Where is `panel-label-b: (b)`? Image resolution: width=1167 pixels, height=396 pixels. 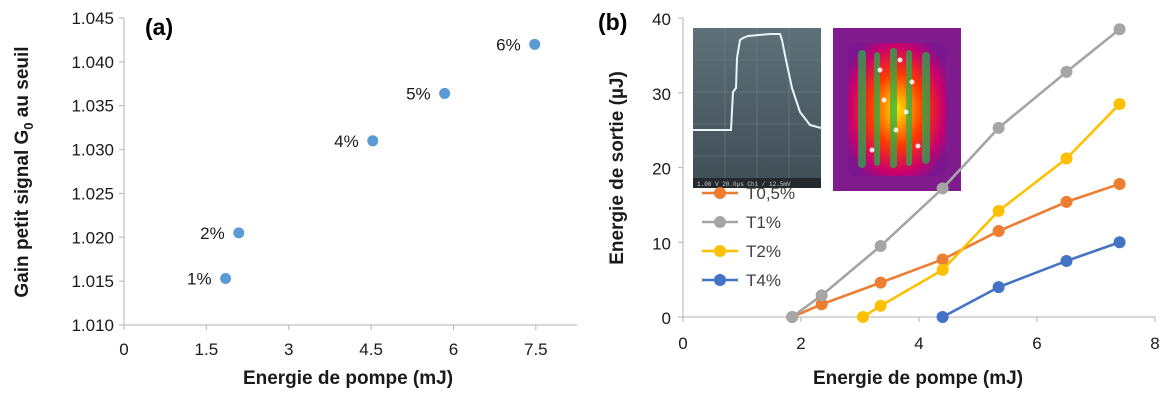 panel-label-b: (b) is located at coordinates (612, 22).